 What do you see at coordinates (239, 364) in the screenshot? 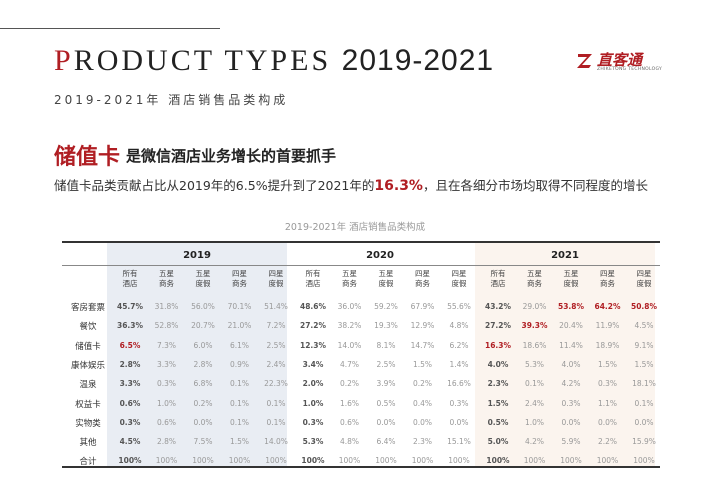
I see `table-cell: 0.9%` at bounding box center [239, 364].